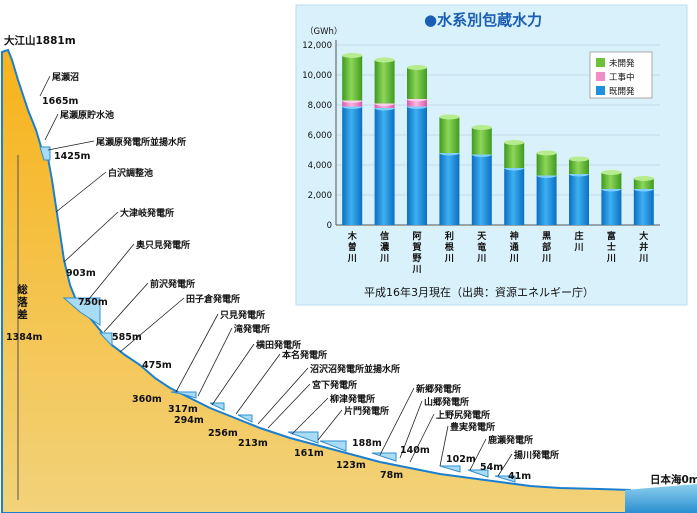 The height and width of the screenshot is (513, 697). I want to click on category-label-char: 曽, so click(352, 247).